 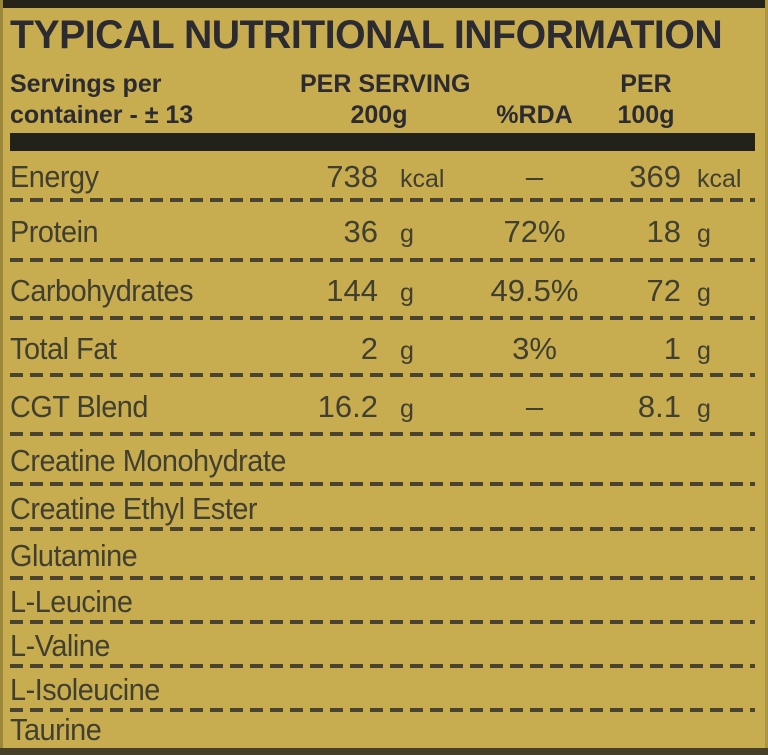 What do you see at coordinates (382, 232) in the screenshot?
I see `table-row-protein: Protein 36 g 72% 18 g` at bounding box center [382, 232].